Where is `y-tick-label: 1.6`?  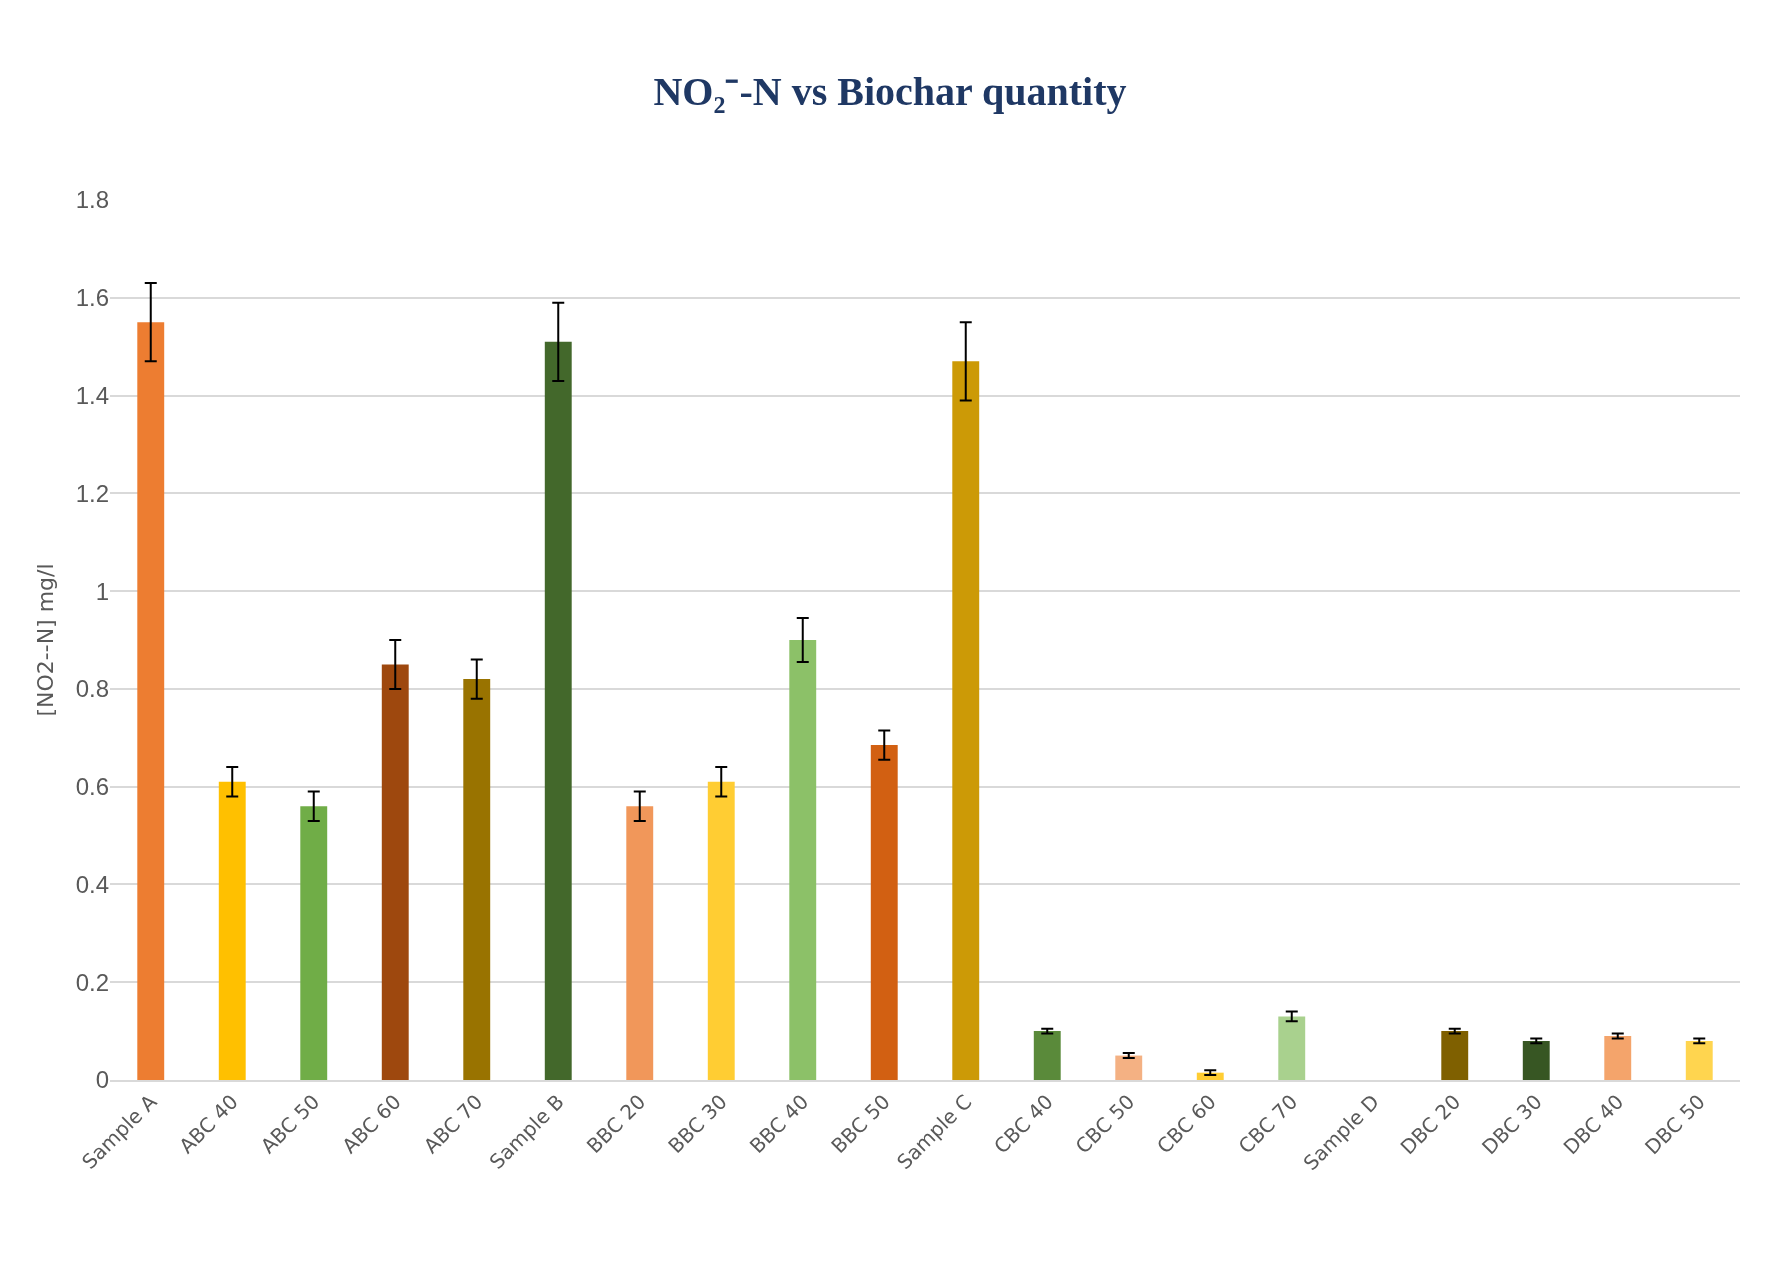
y-tick-label: 1.6 is located at coordinates (92, 298).